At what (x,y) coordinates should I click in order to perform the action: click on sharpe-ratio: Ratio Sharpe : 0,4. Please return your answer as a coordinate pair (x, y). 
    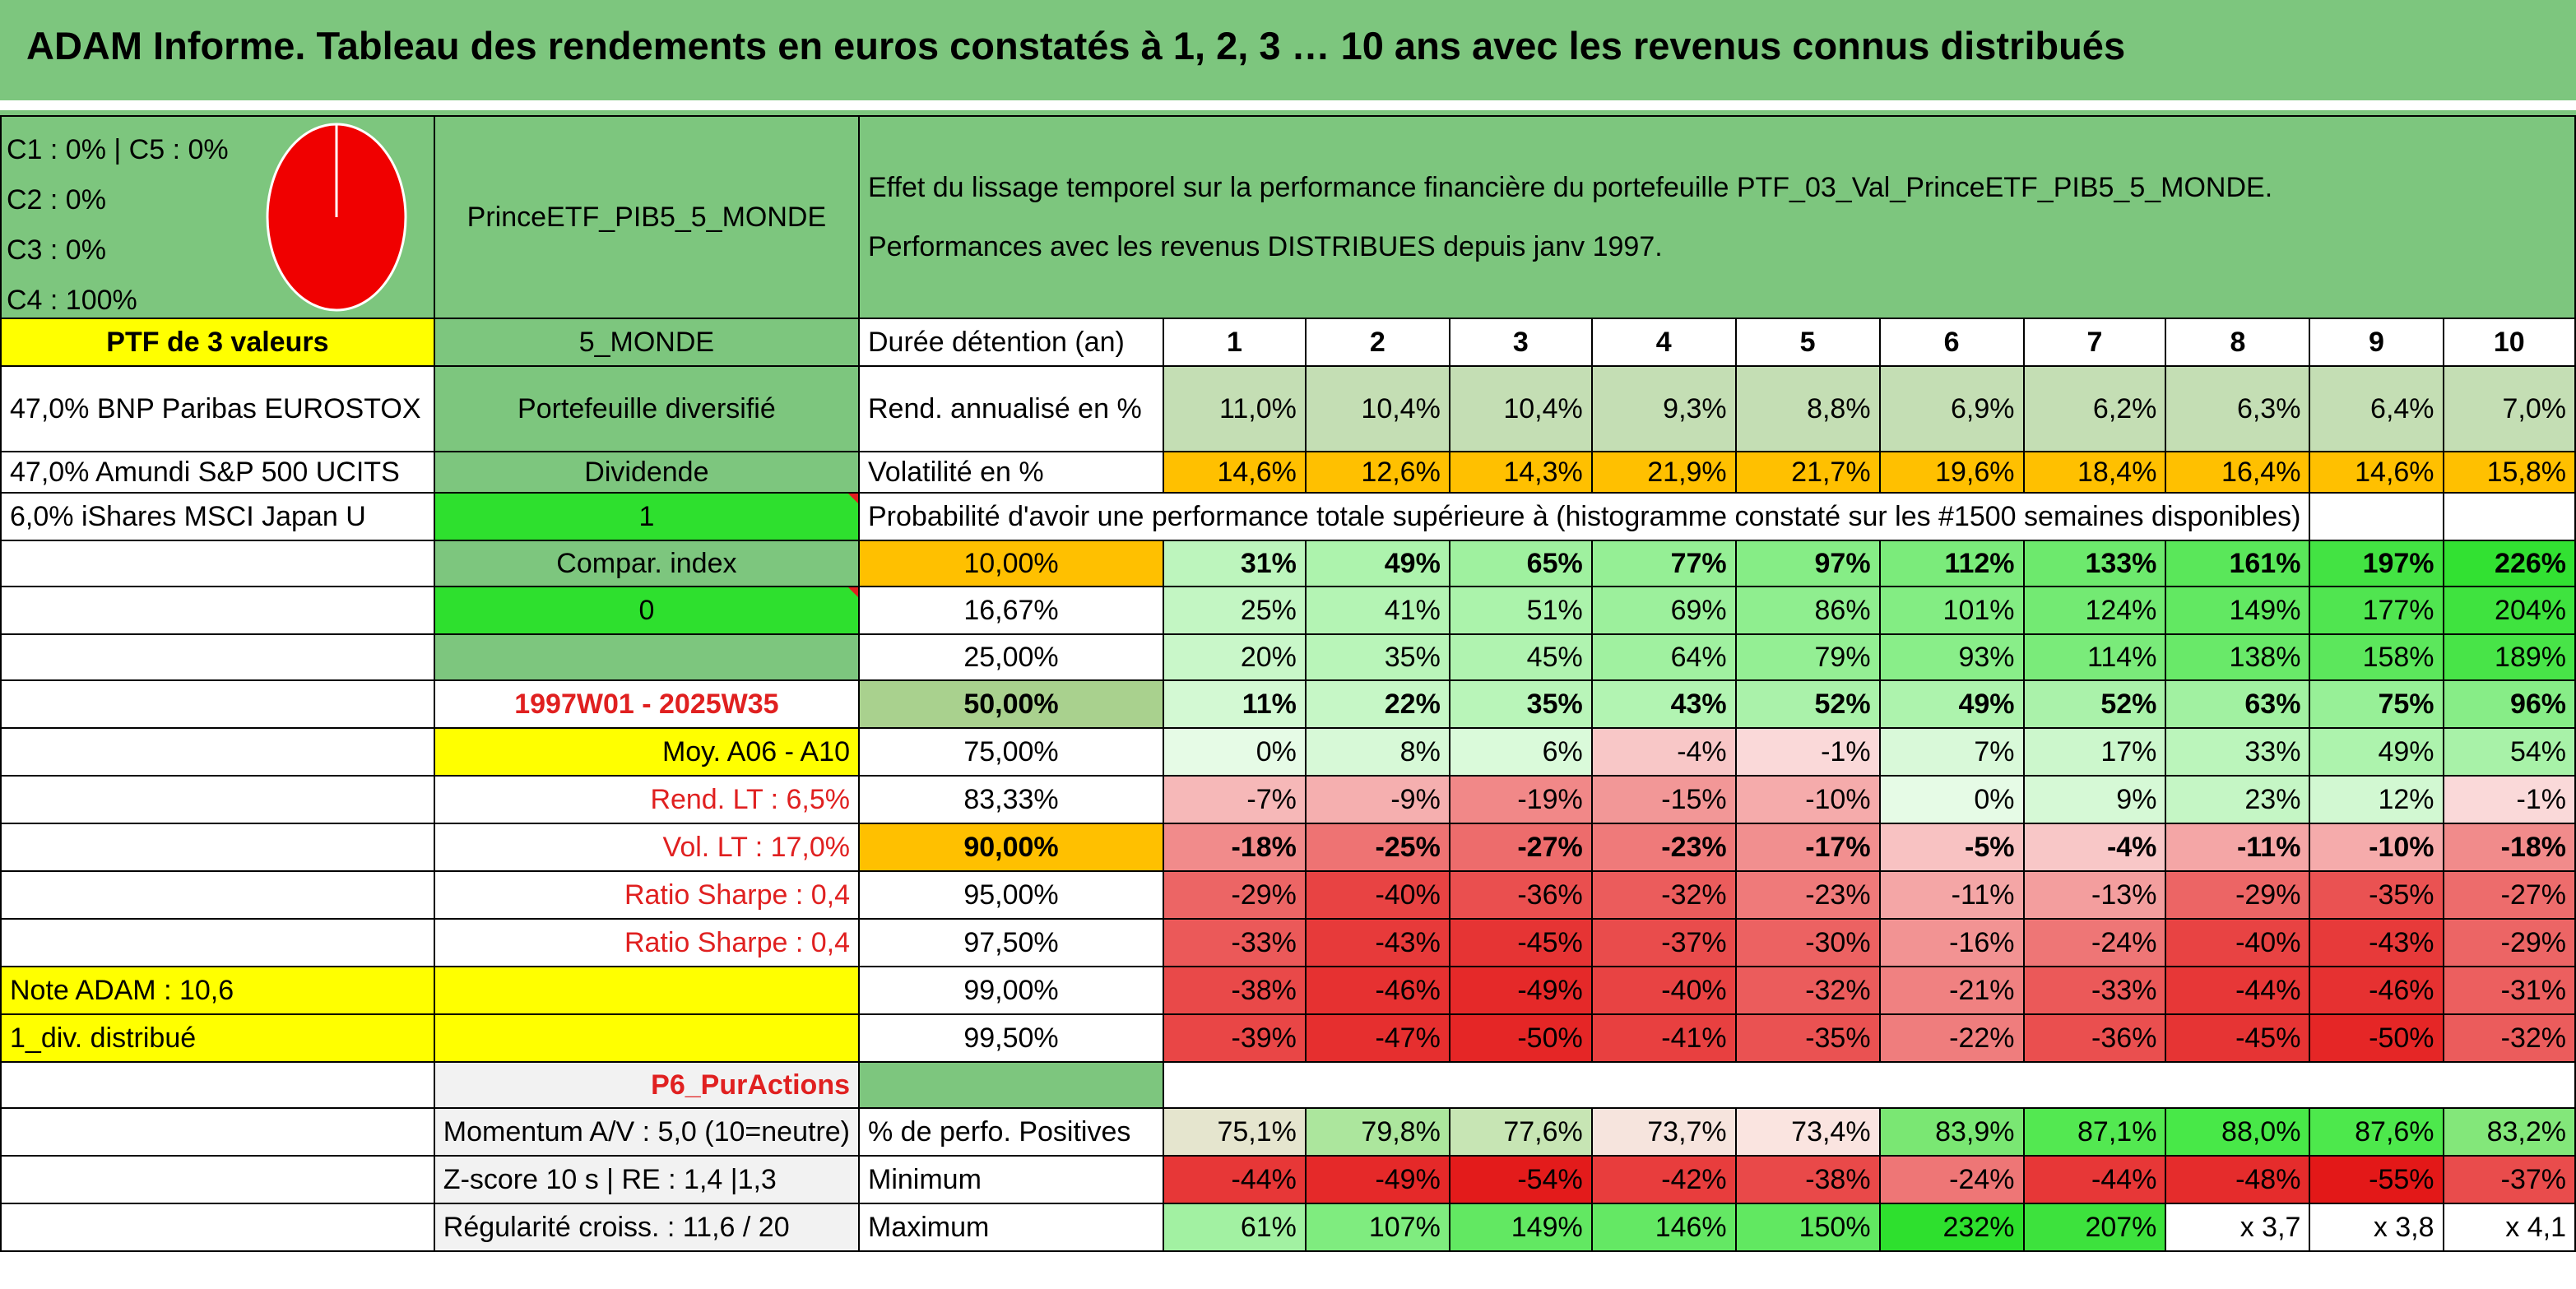
    Looking at the image, I should click on (647, 895).